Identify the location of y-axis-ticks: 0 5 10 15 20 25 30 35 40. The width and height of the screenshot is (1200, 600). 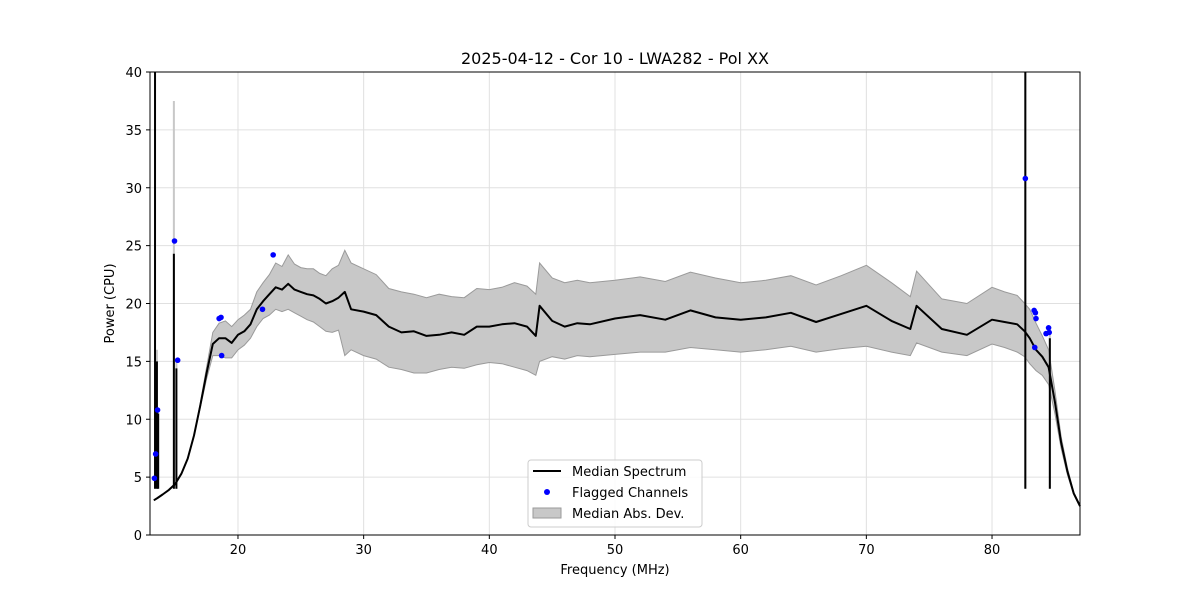
(137, 305).